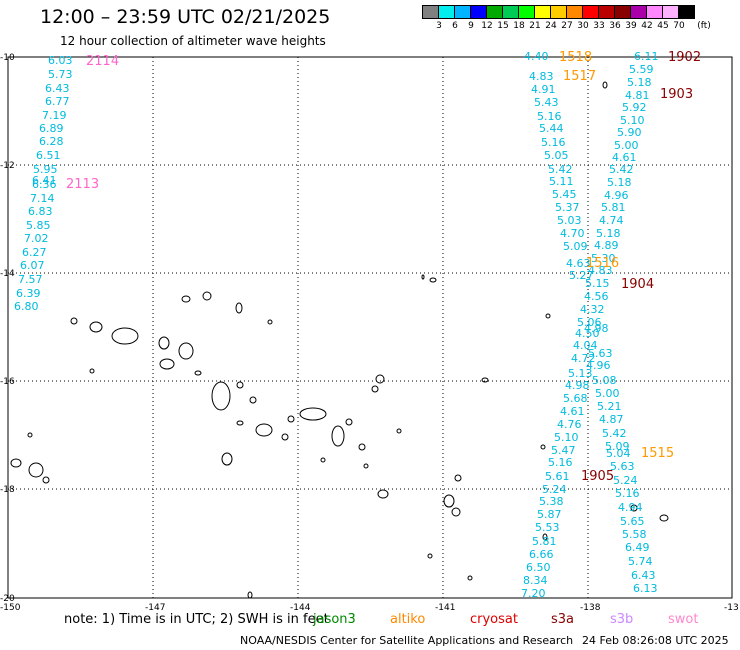  I want to click on svg-text: 5.09, so click(575, 246).